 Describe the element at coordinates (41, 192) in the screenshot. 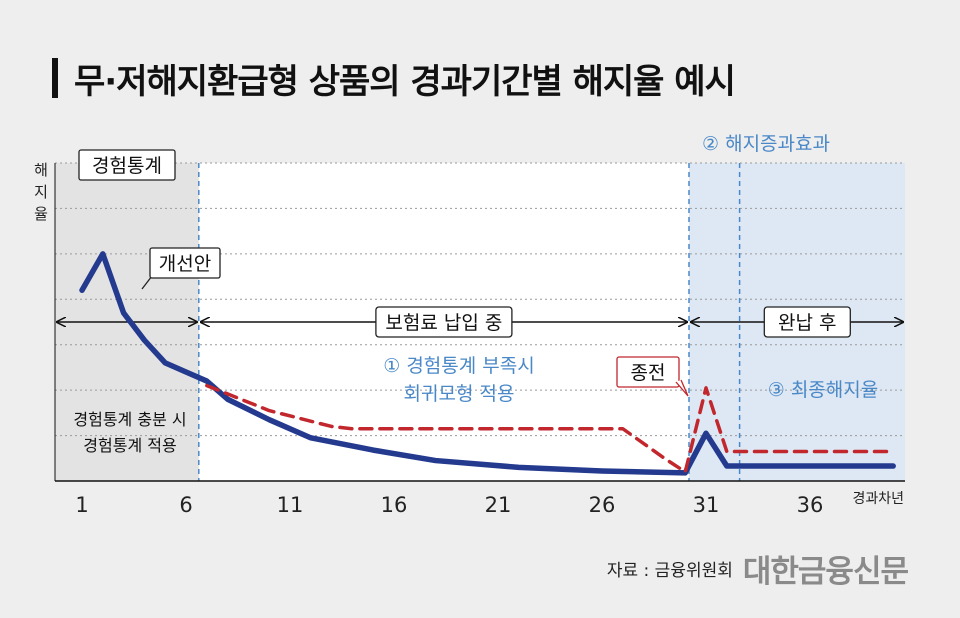

I see `y-axis-label: 지` at that location.